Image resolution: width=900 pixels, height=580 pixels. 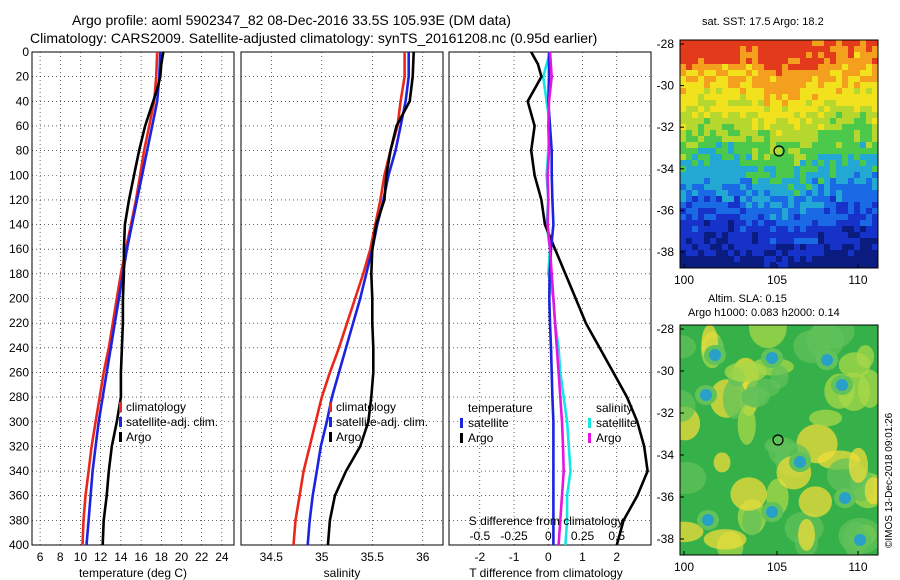 What do you see at coordinates (182, 557) in the screenshot?
I see `x-tick-label: 20` at bounding box center [182, 557].